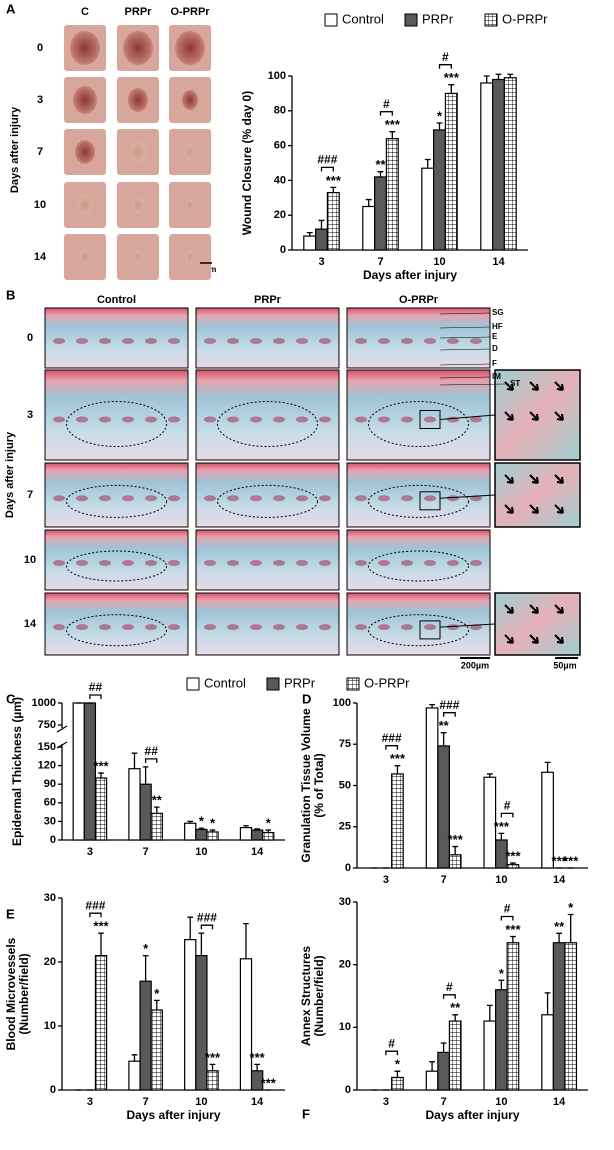  What do you see at coordinates (319, 785) in the screenshot?
I see `y-axis-label: (% of Total)` at bounding box center [319, 785].